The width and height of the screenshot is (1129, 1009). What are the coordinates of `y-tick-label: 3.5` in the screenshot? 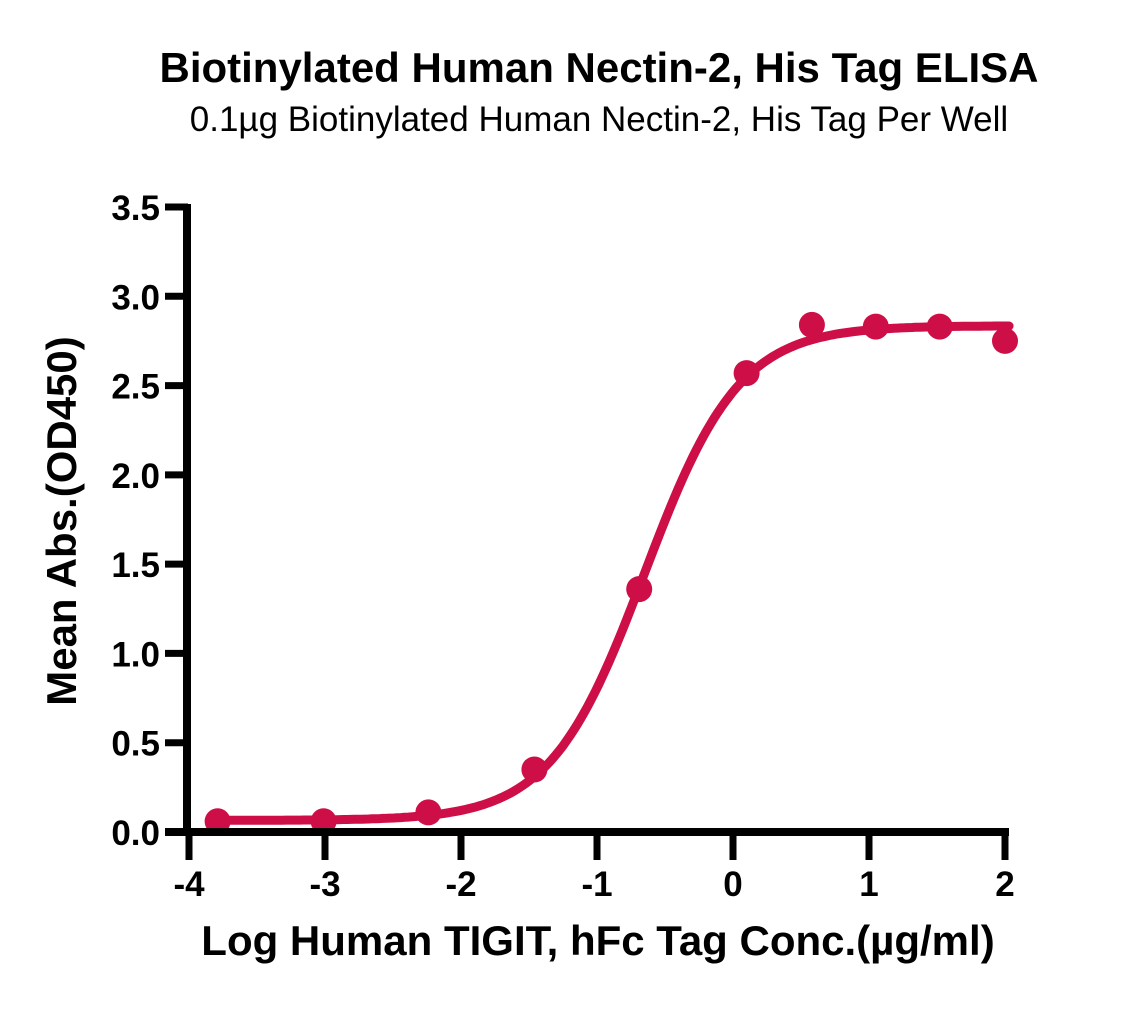 It's located at (135, 208).